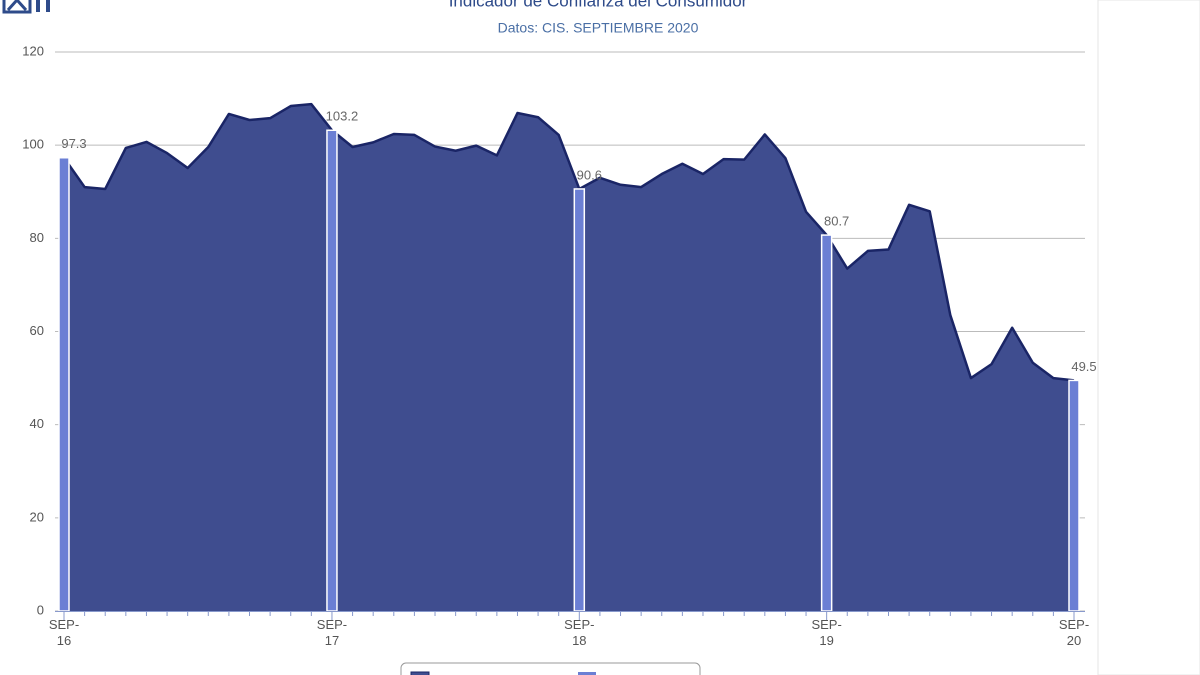  What do you see at coordinates (598, 28) in the screenshot?
I see `chart-subtitle: Datos: CIS. SEPTIEMBRE 2020` at bounding box center [598, 28].